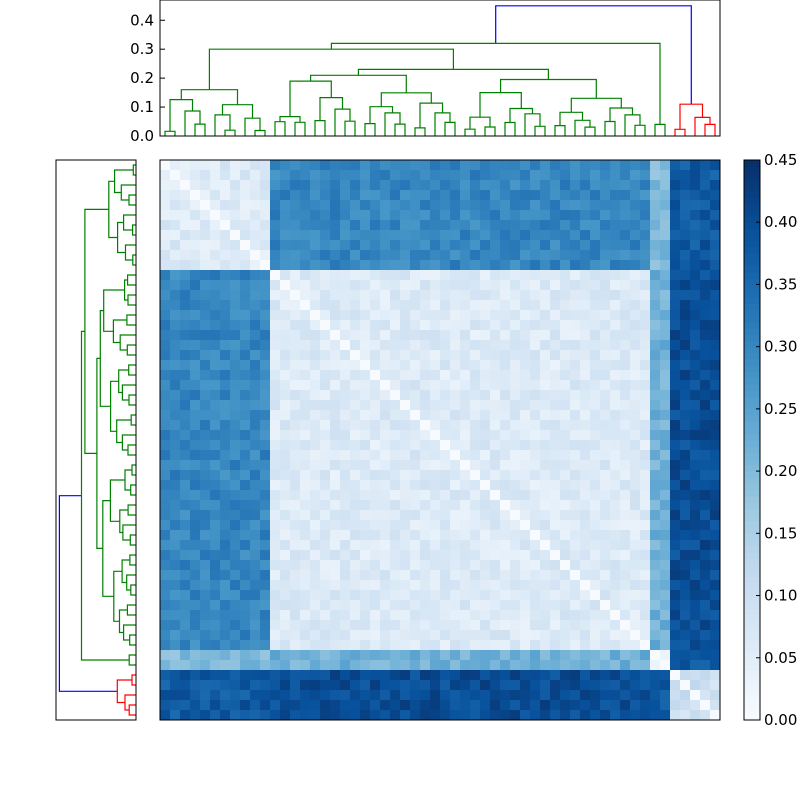  I want to click on colorbar-band, so click(752, 257).